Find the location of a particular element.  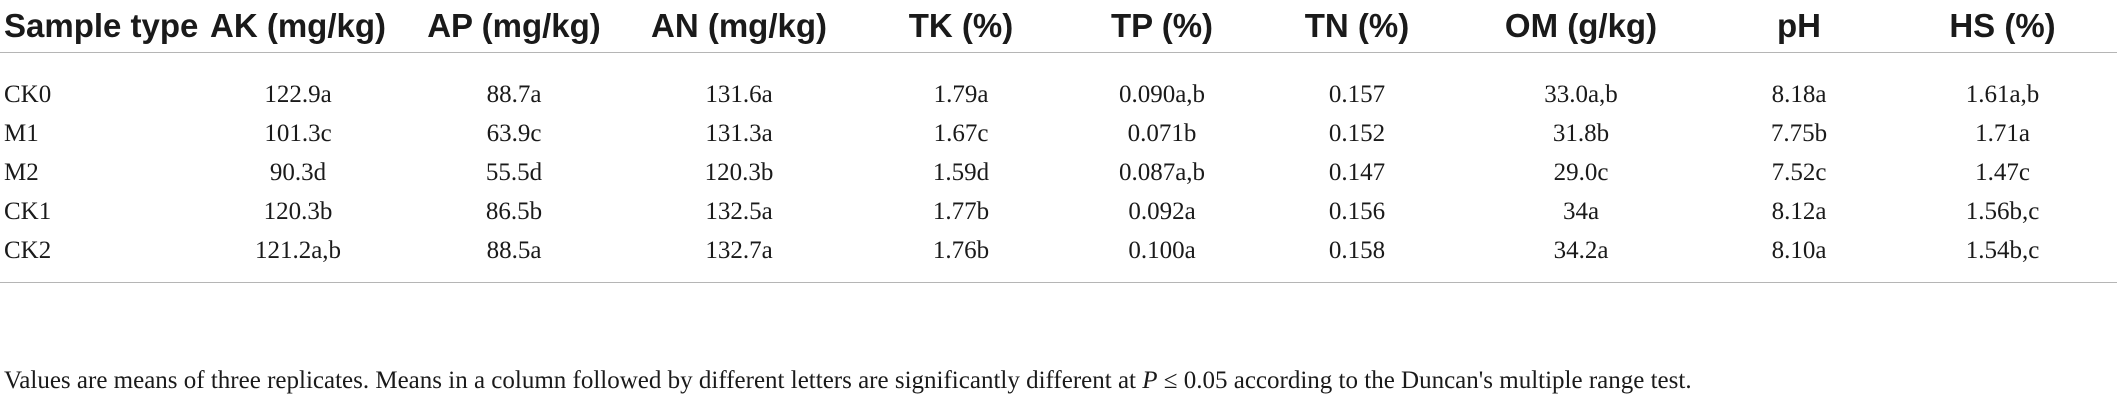

table-cell: 88.7a is located at coordinates (514, 94).